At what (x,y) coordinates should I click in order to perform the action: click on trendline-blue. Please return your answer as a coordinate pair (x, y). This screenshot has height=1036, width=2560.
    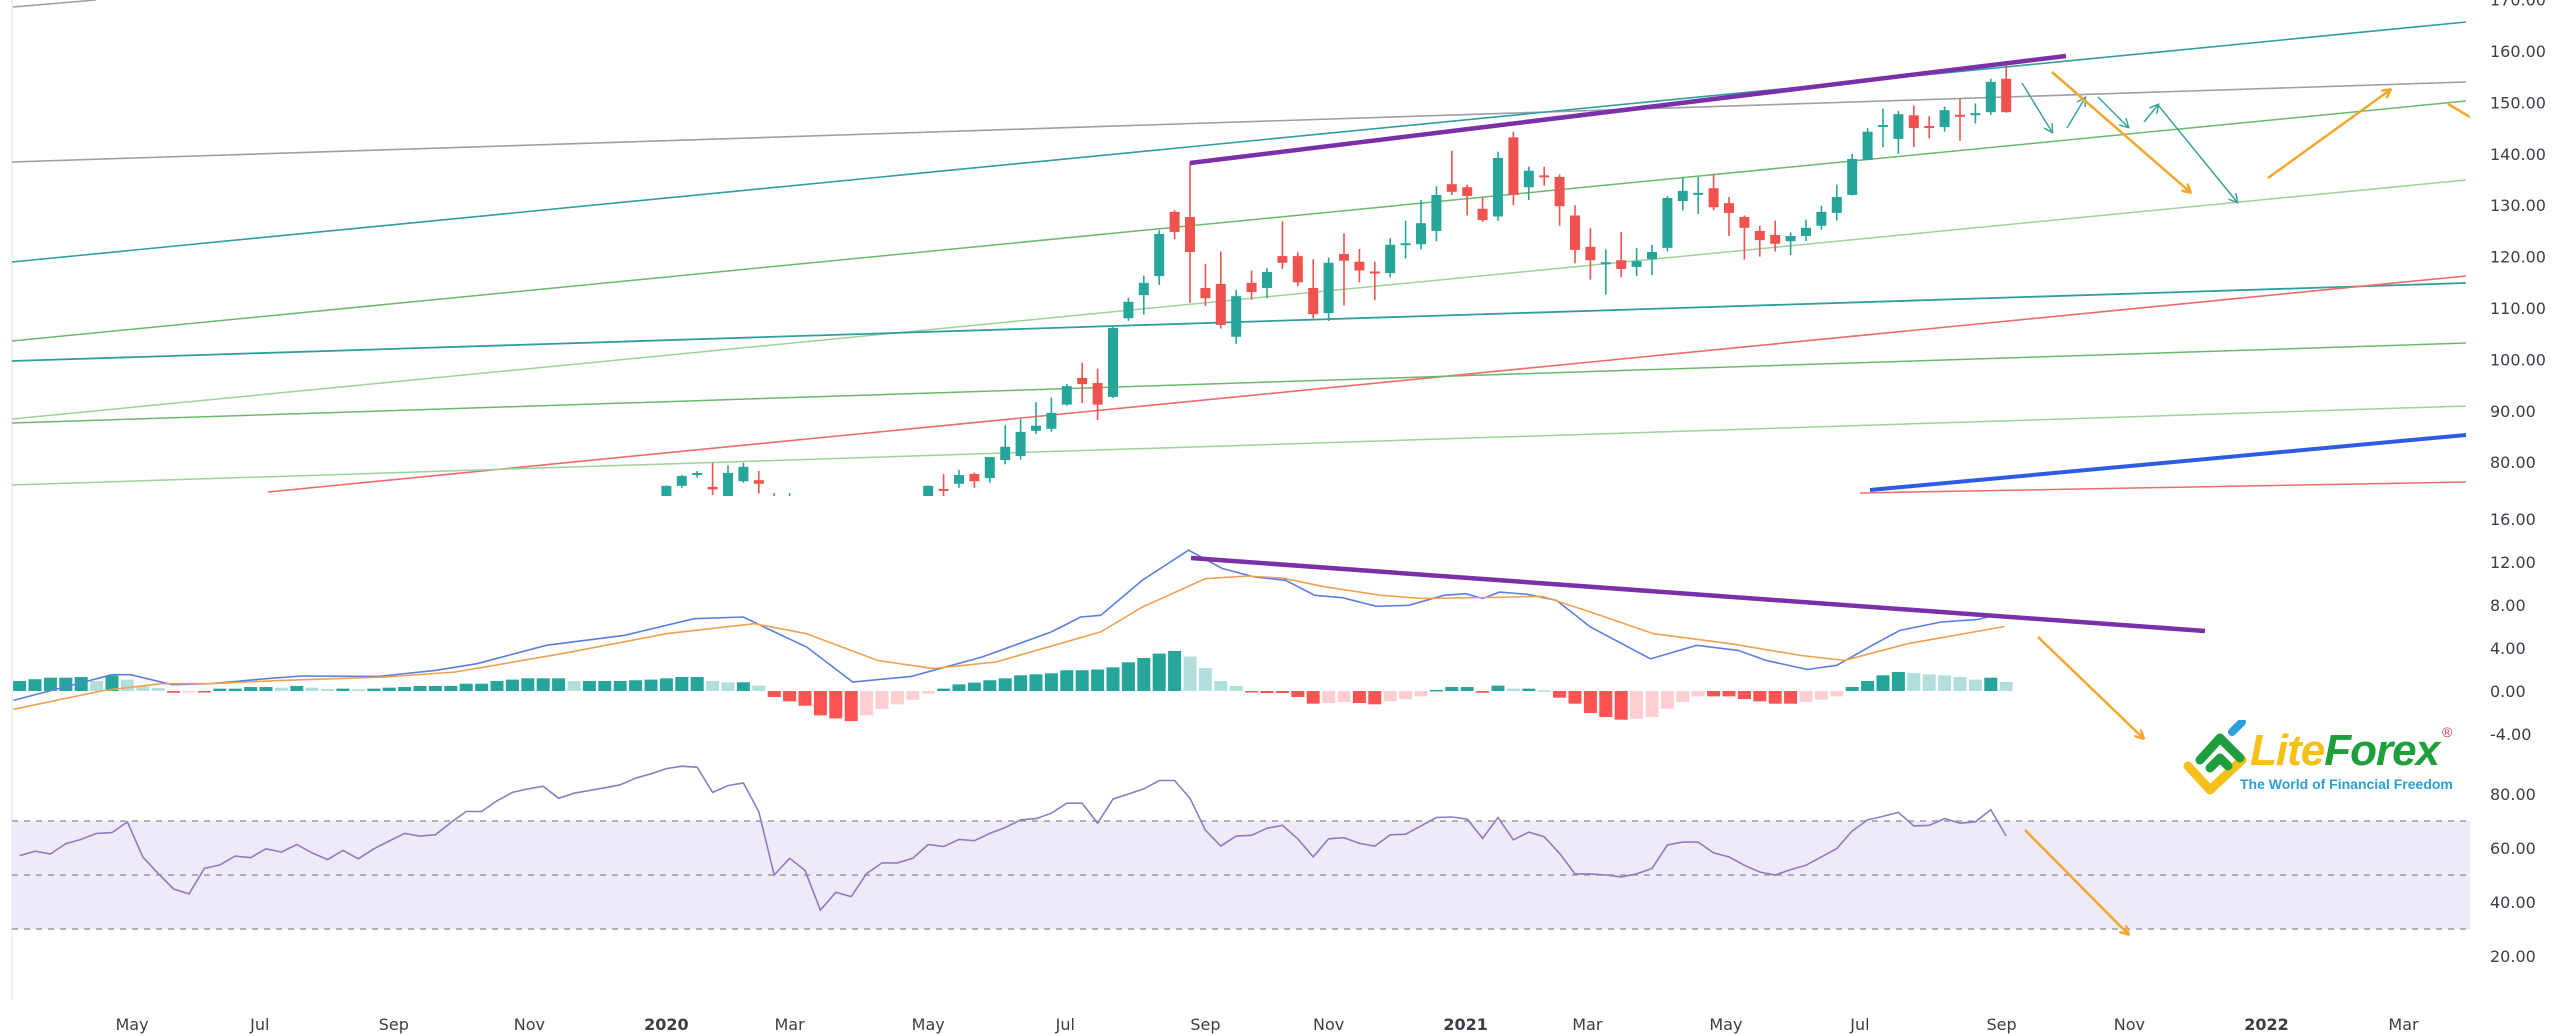
    Looking at the image, I should click on (2168, 462).